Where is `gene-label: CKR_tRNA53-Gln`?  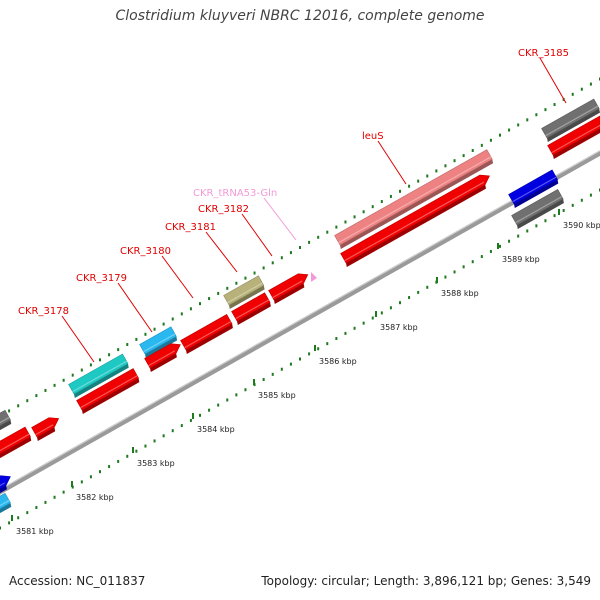
gene-label: CKR_tRNA53-Gln is located at coordinates (235, 193).